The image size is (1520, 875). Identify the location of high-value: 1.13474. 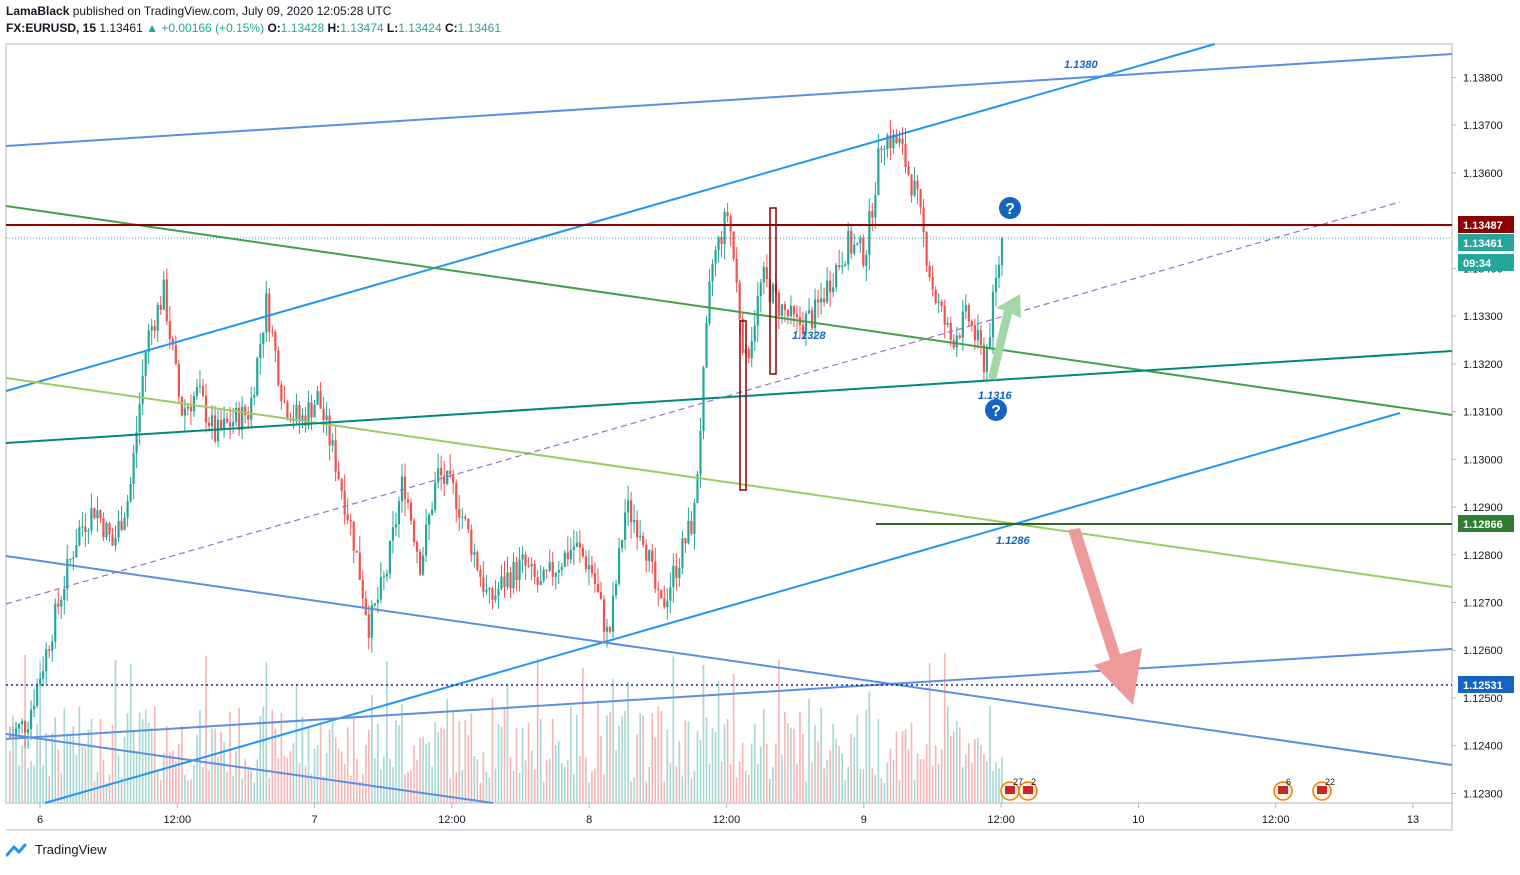
(362, 28).